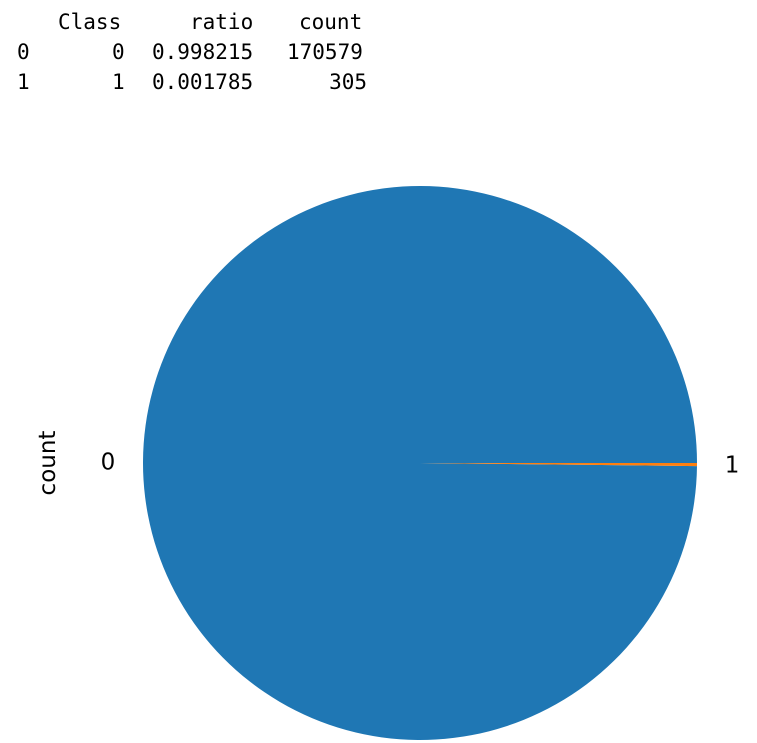 The image size is (757, 743). Describe the element at coordinates (348, 82) in the screenshot. I see `table-cell-count: 305` at that location.